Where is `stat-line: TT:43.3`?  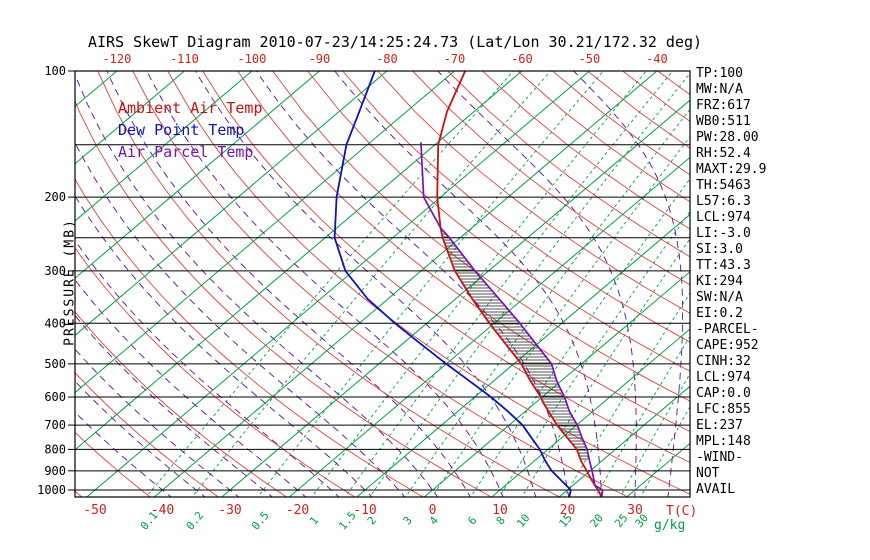 stat-line: TT:43.3 is located at coordinates (723, 265).